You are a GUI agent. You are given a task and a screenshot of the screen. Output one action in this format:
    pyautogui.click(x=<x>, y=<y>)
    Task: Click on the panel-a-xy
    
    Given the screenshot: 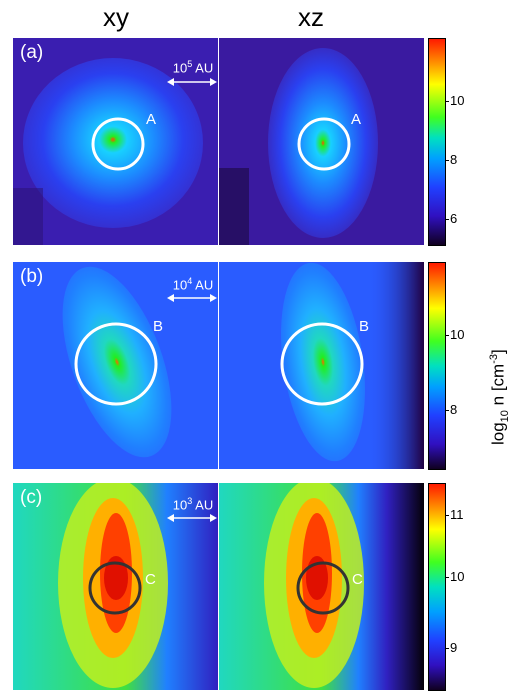 What is the action you would take?
    pyautogui.click(x=115, y=141)
    